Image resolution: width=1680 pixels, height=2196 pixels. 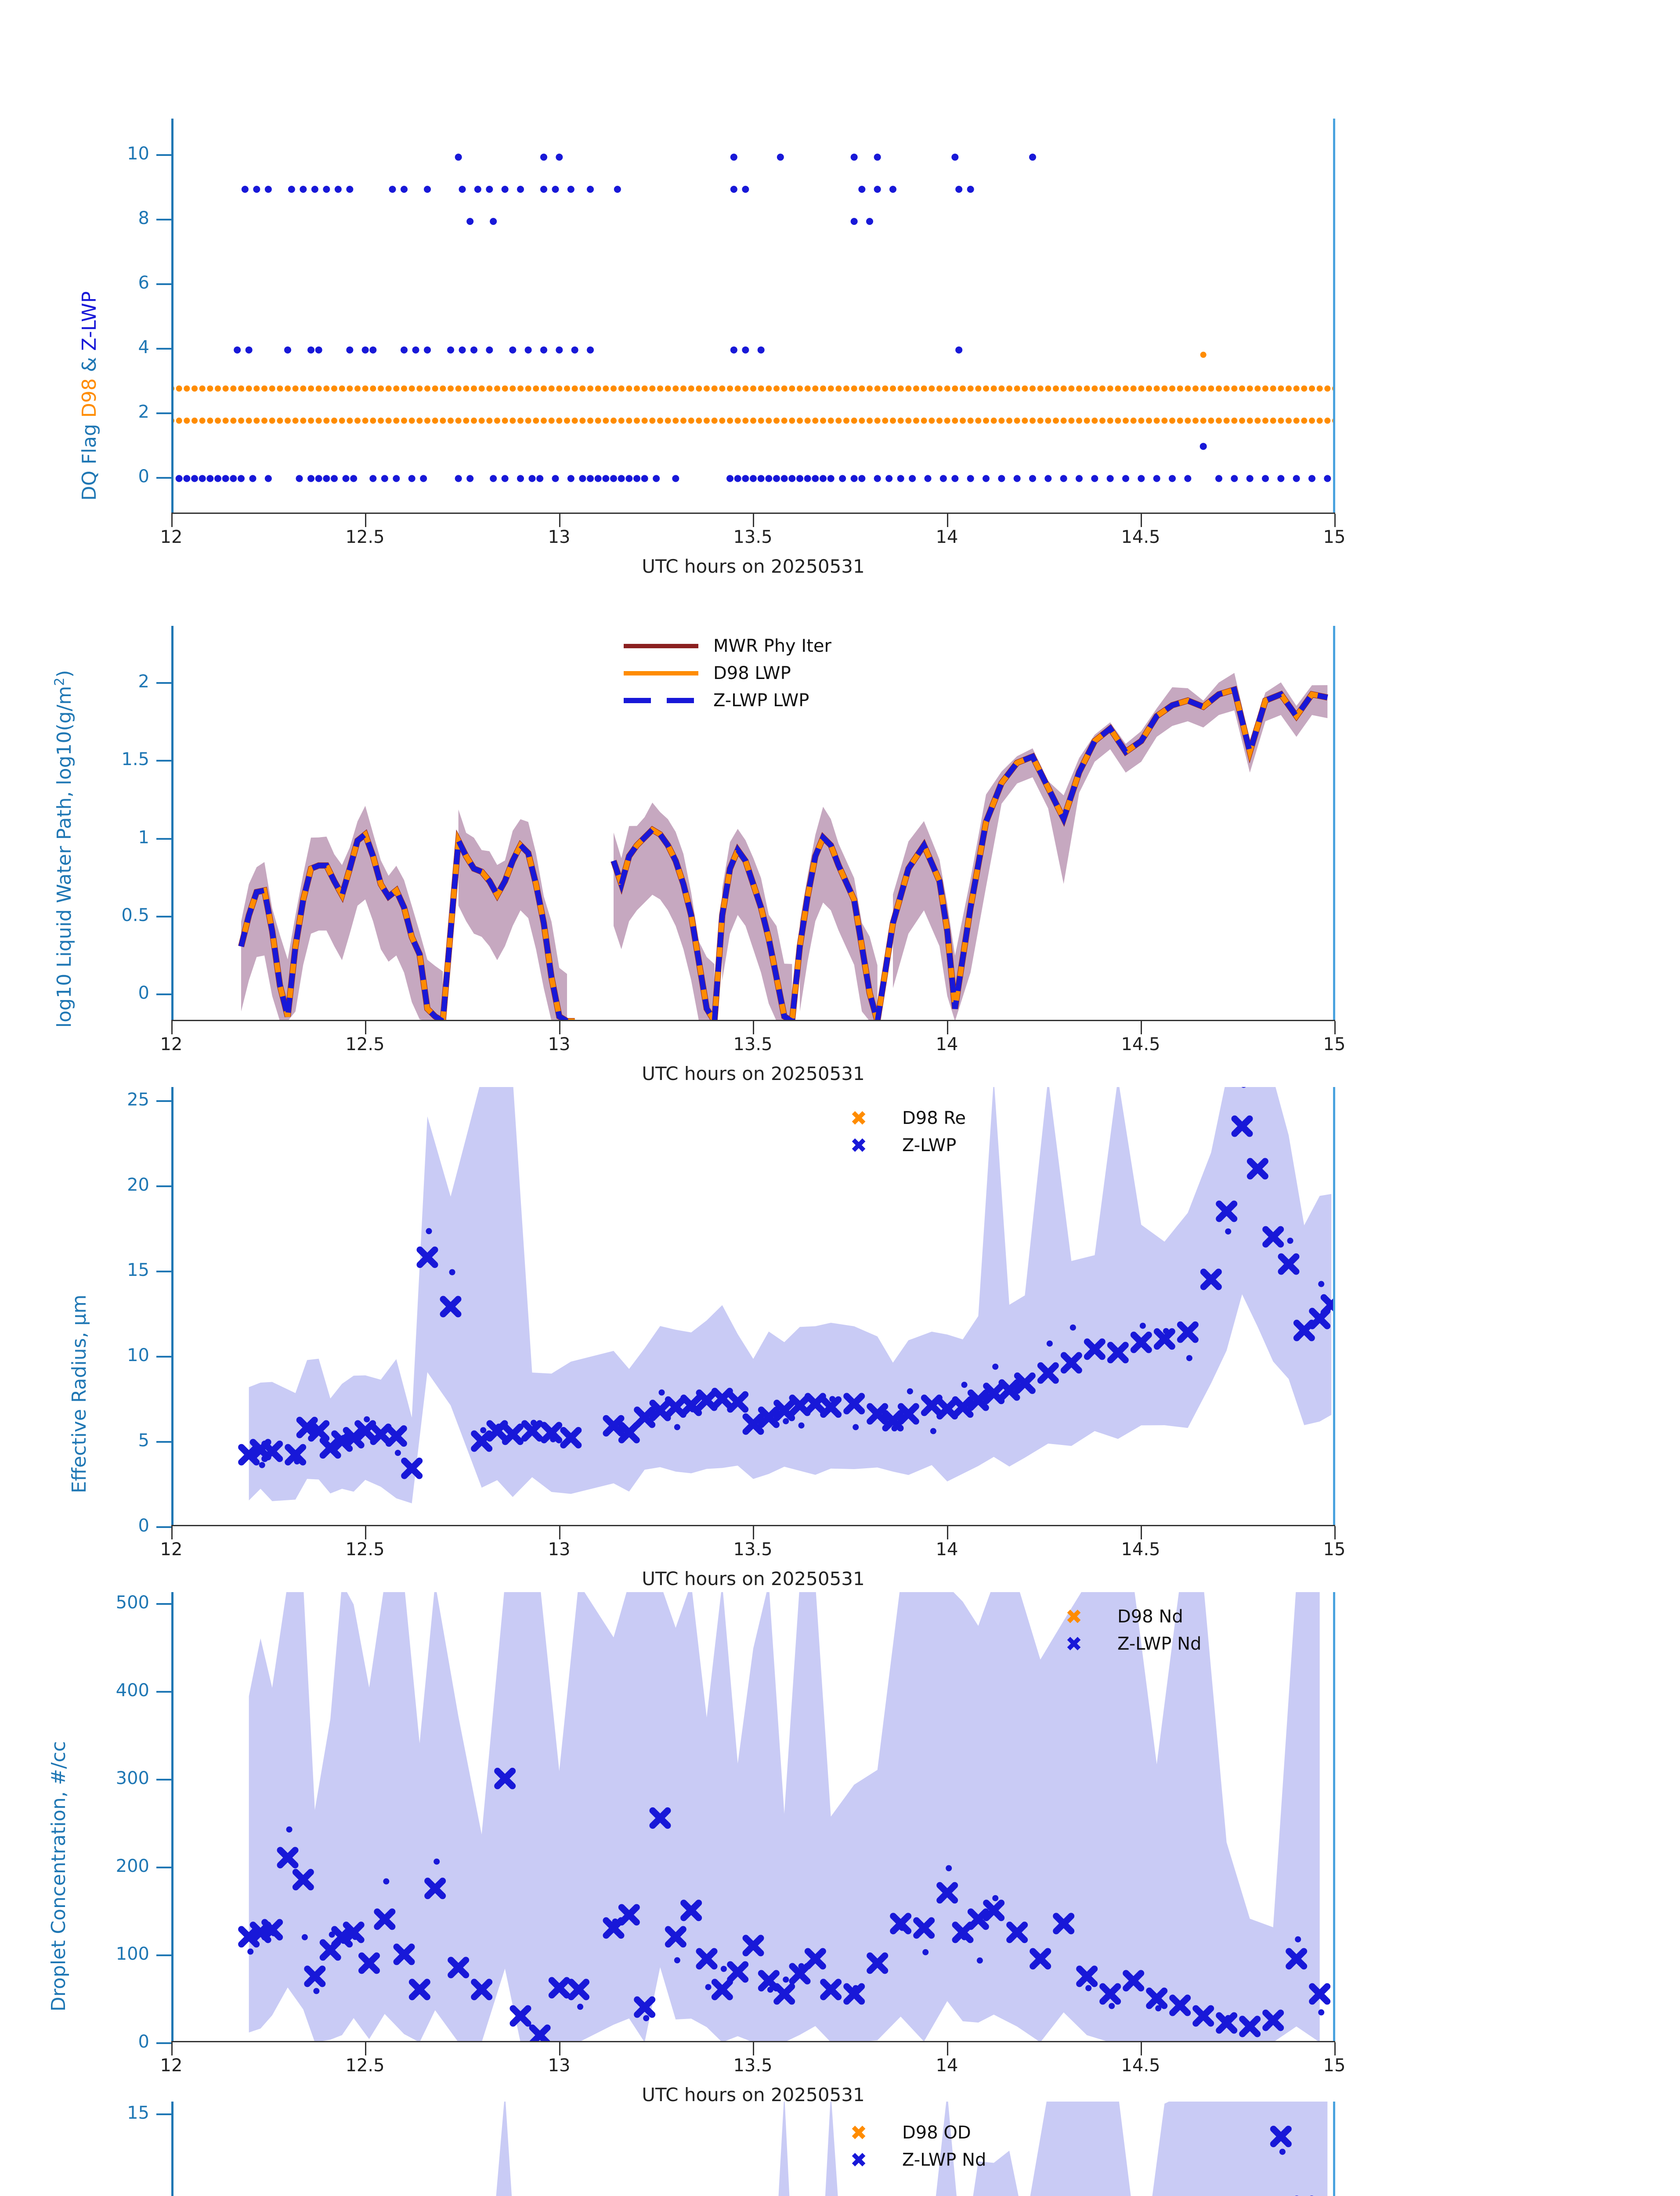 I want to click on ytick-label: 6, so click(x=143, y=283).